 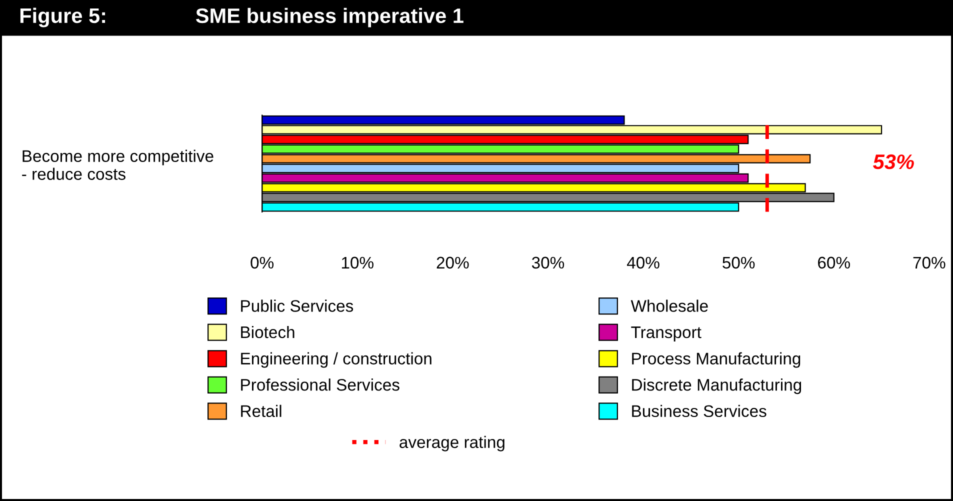 What do you see at coordinates (452, 262) in the screenshot?
I see `x-tick-label: 20%` at bounding box center [452, 262].